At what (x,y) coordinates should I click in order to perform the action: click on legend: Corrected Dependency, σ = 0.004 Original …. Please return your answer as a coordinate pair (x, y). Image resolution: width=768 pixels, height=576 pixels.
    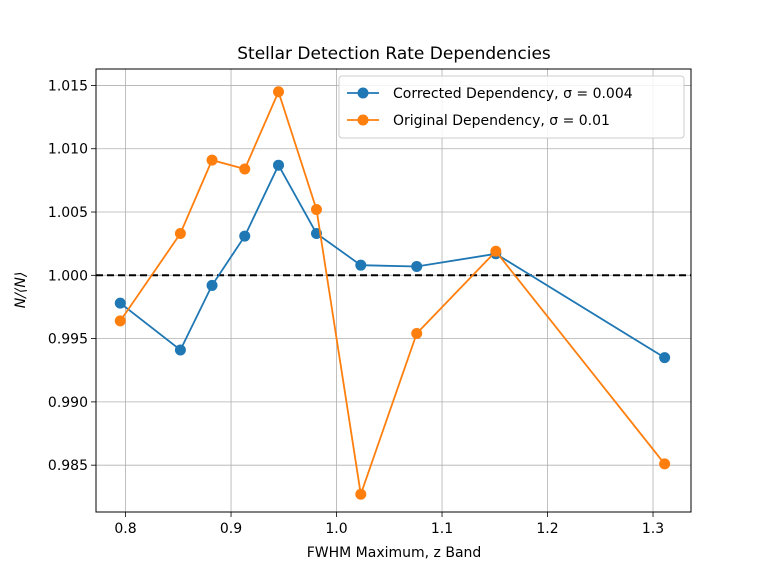
    Looking at the image, I should click on (511, 107).